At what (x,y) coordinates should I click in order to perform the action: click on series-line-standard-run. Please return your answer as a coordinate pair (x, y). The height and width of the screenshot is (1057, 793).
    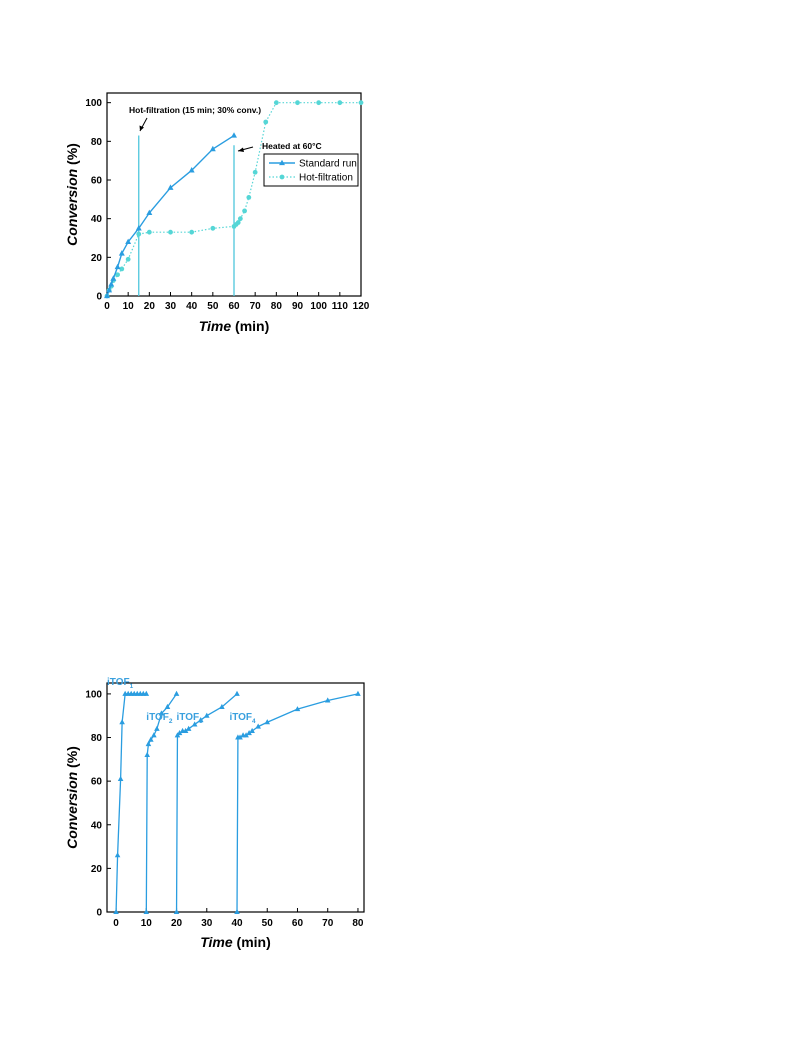
    Looking at the image, I should click on (170, 215).